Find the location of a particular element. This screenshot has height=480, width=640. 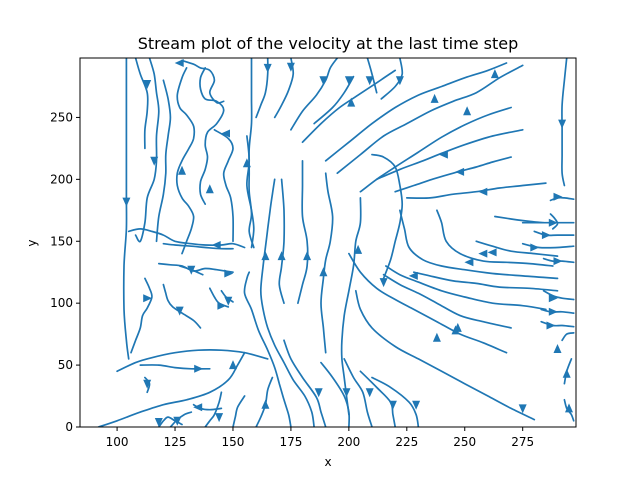

y-tick-label: 150 is located at coordinates (61, 241).